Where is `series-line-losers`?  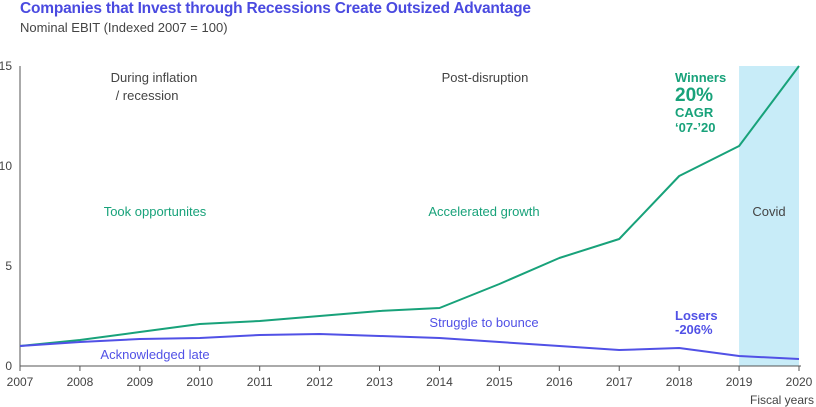 series-line-losers is located at coordinates (409, 346).